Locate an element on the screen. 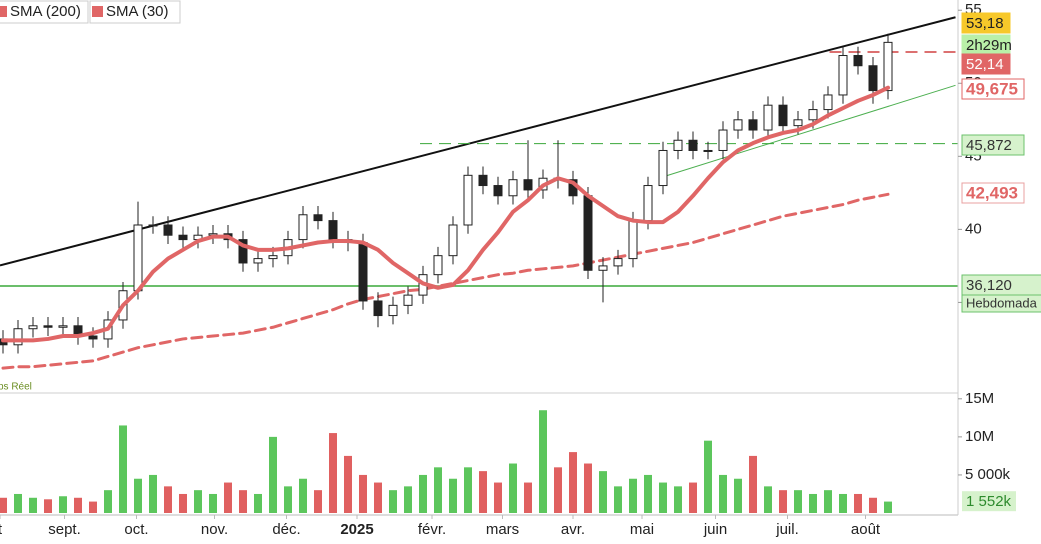 The image size is (1041, 544). x-tick-label: mai is located at coordinates (642, 529).